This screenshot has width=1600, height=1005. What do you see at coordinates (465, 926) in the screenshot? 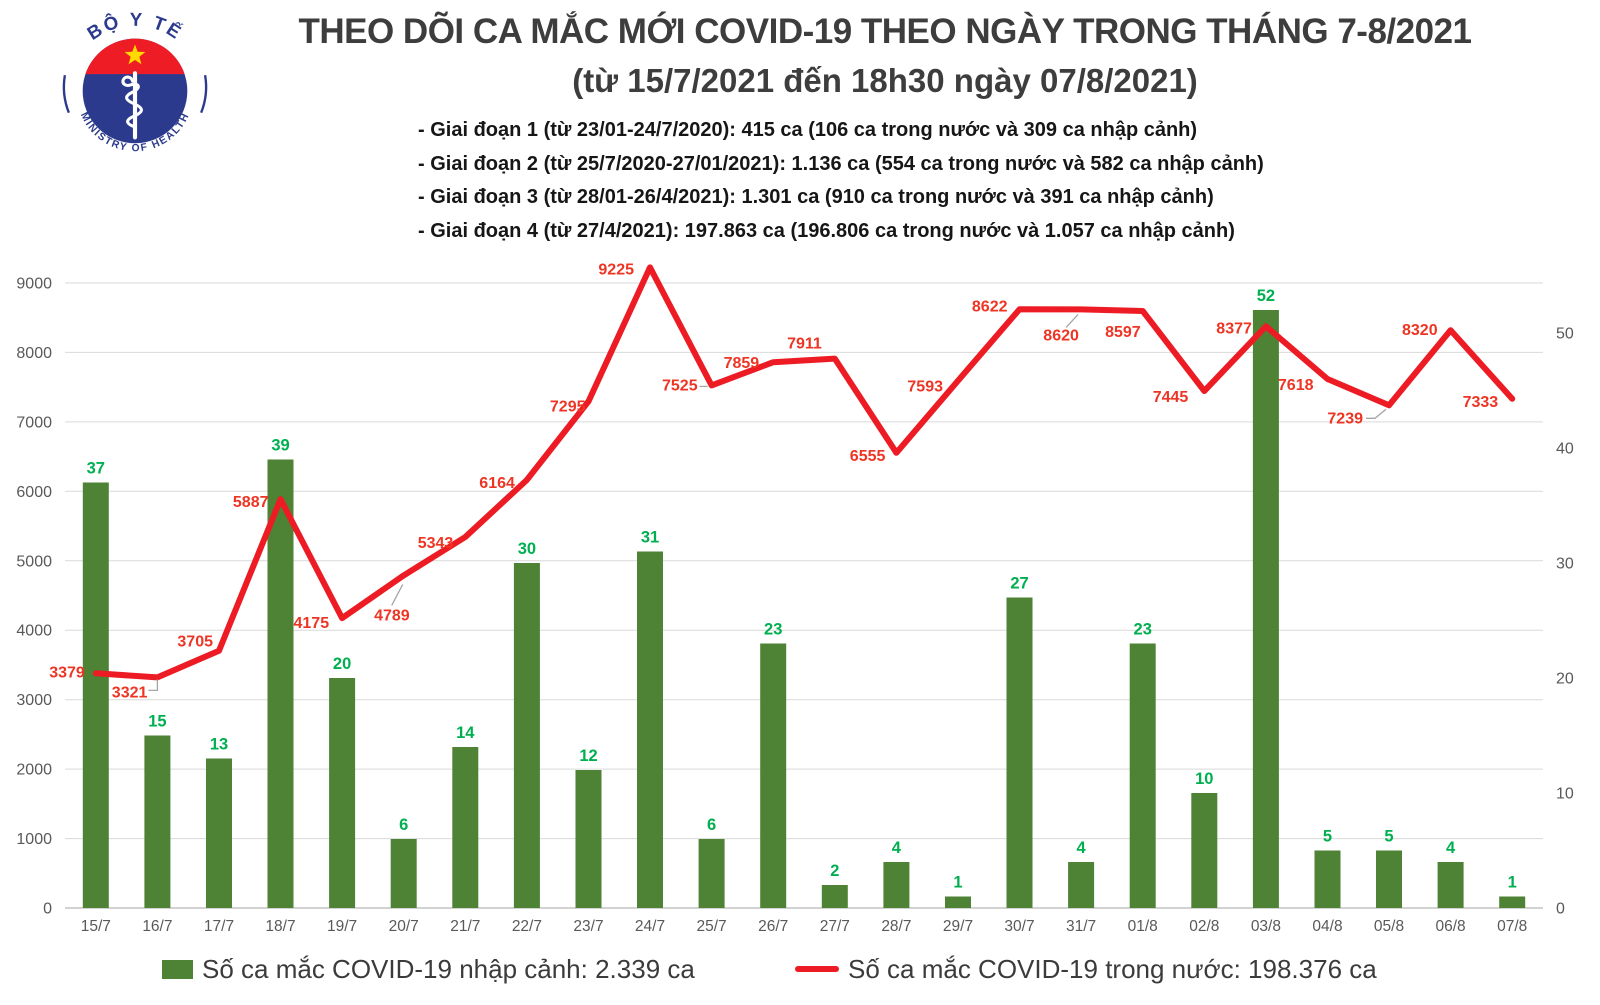
I see `x-axis-date-label: 21/7` at bounding box center [465, 926].